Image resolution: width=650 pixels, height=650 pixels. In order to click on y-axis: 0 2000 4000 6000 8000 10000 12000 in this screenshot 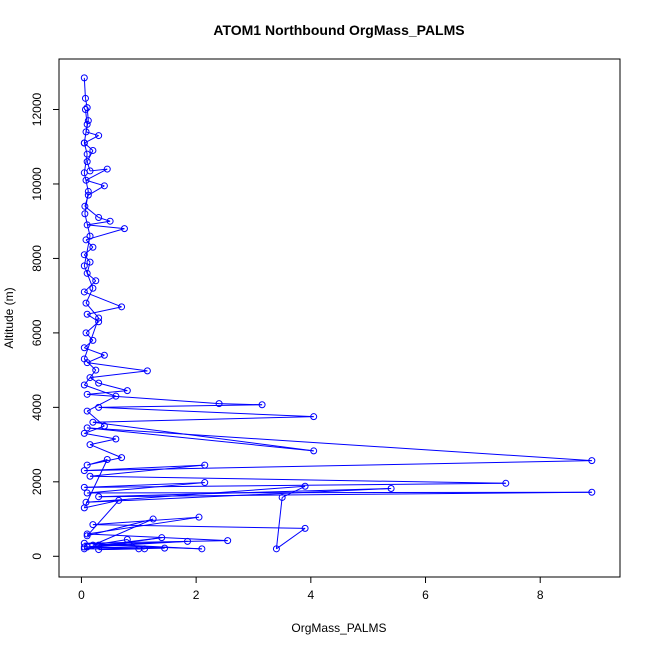, I will do `click(44, 326)`.